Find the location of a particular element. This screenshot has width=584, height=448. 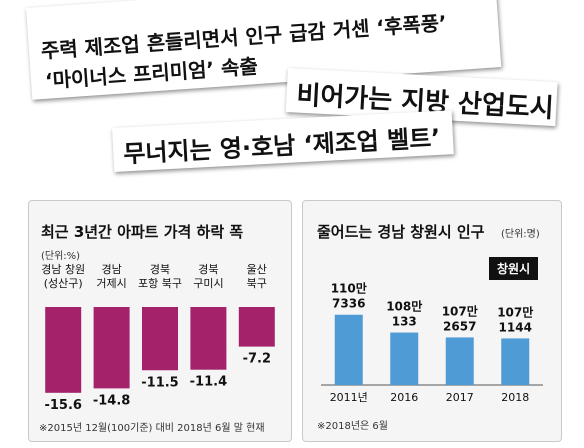

population-chart-footnote: ※2018년은 6월 is located at coordinates (352, 426).